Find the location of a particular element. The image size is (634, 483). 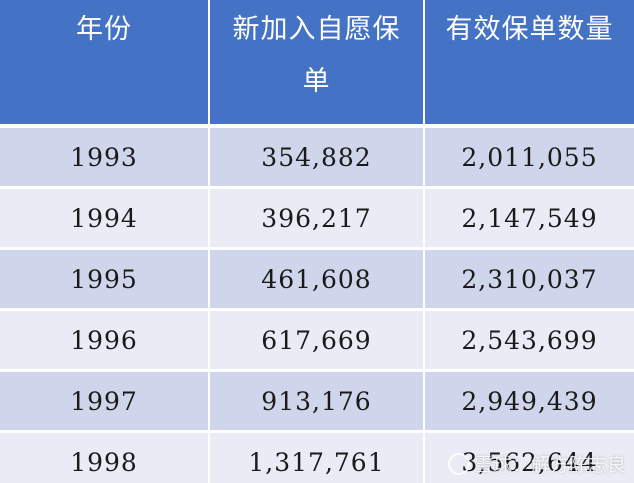

cell-new-policies: 1,317,761 is located at coordinates (317, 457).